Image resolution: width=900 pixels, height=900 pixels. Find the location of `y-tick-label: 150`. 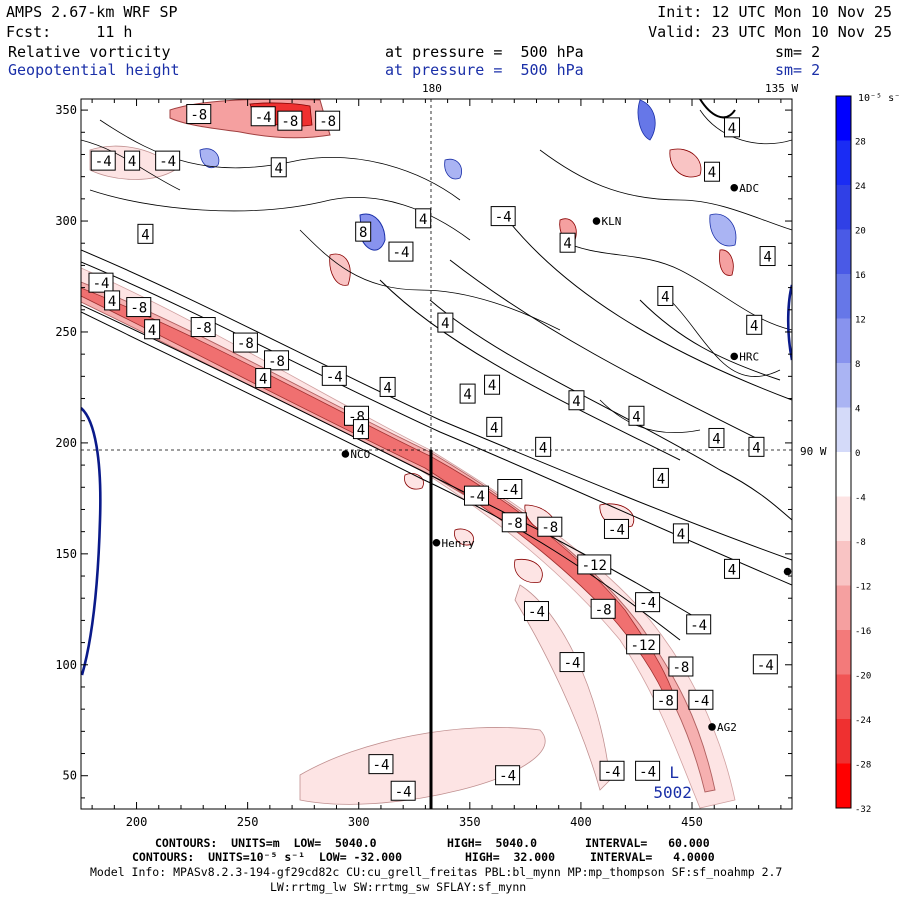

y-tick-label: 150 is located at coordinates (66, 554).